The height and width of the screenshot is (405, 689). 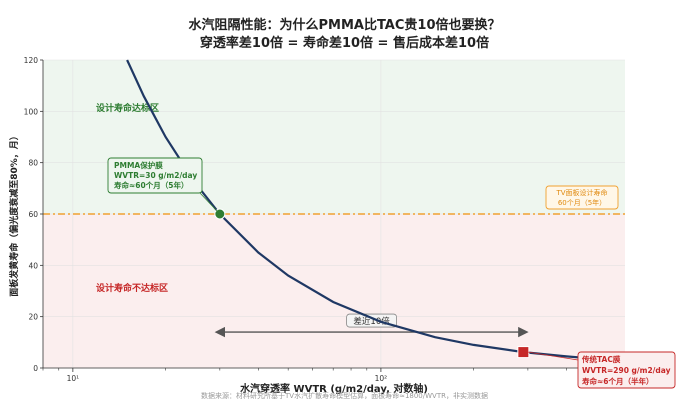 What do you see at coordinates (31, 111) in the screenshot?
I see `y-tick-label: 100` at bounding box center [31, 111].